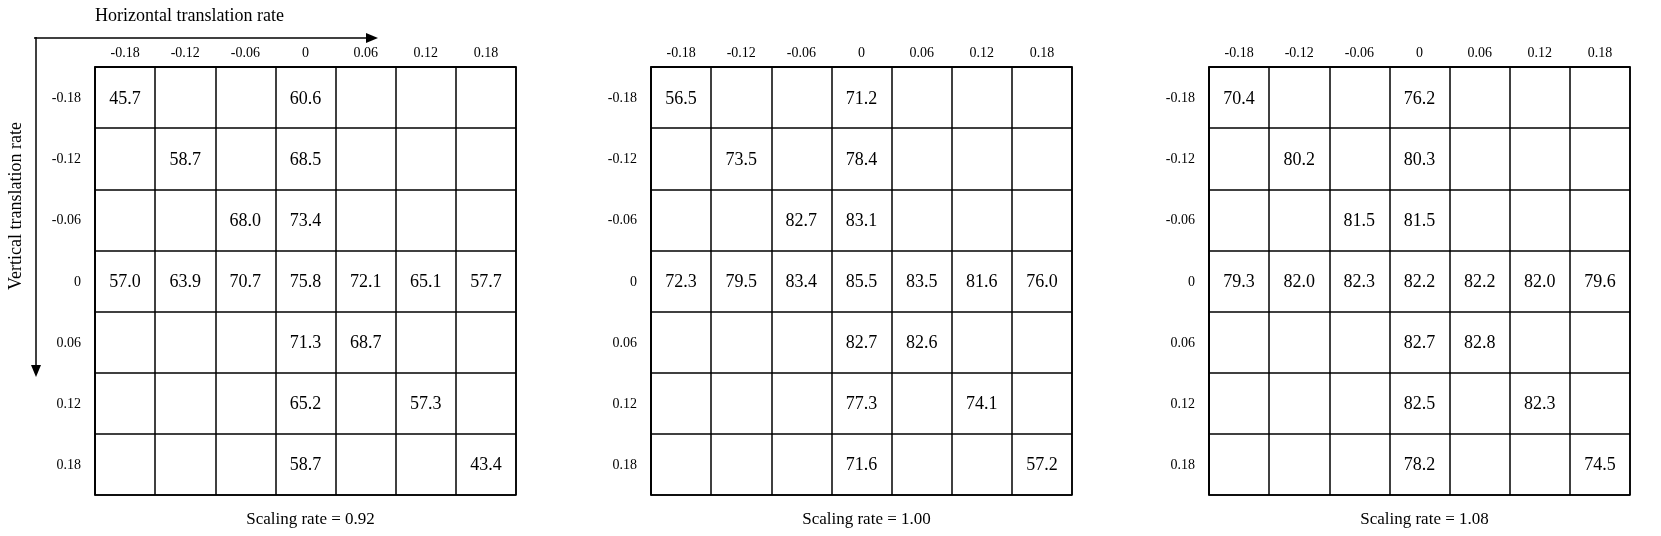 Image resolution: width=1661 pixels, height=536 pixels. Describe the element at coordinates (921, 281) in the screenshot. I see `data-label: 83.5` at that location.